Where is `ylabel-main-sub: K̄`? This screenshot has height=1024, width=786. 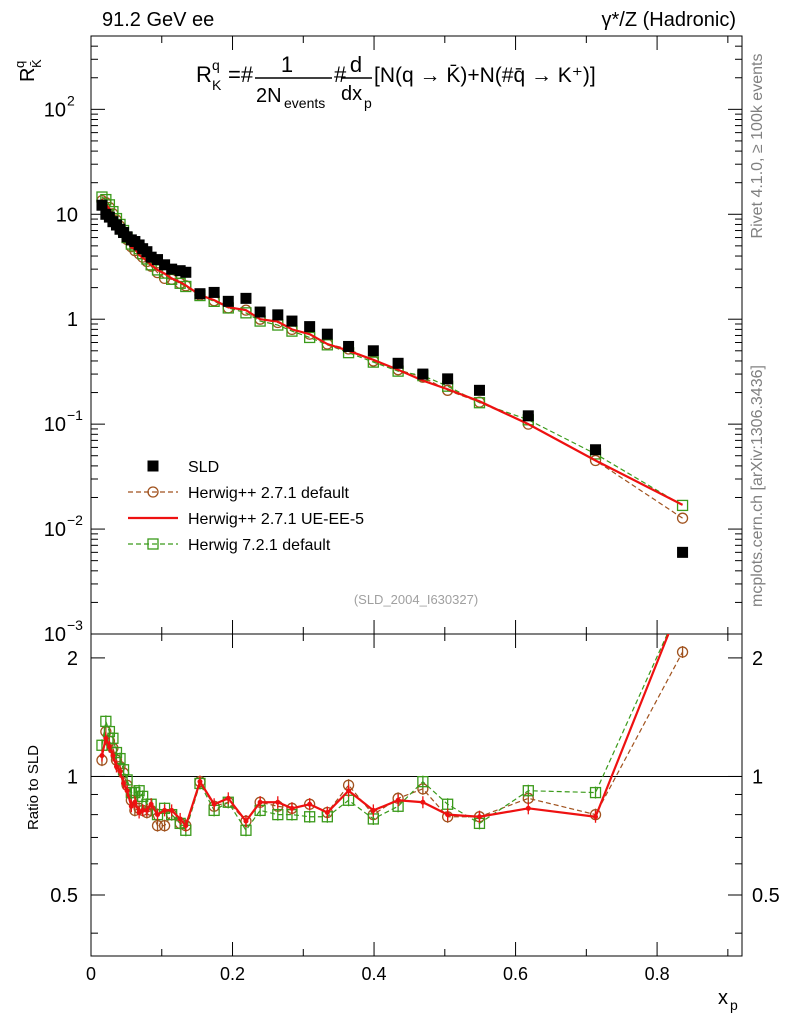
ylabel-main-sub: K̄ is located at coordinates (36, 63).